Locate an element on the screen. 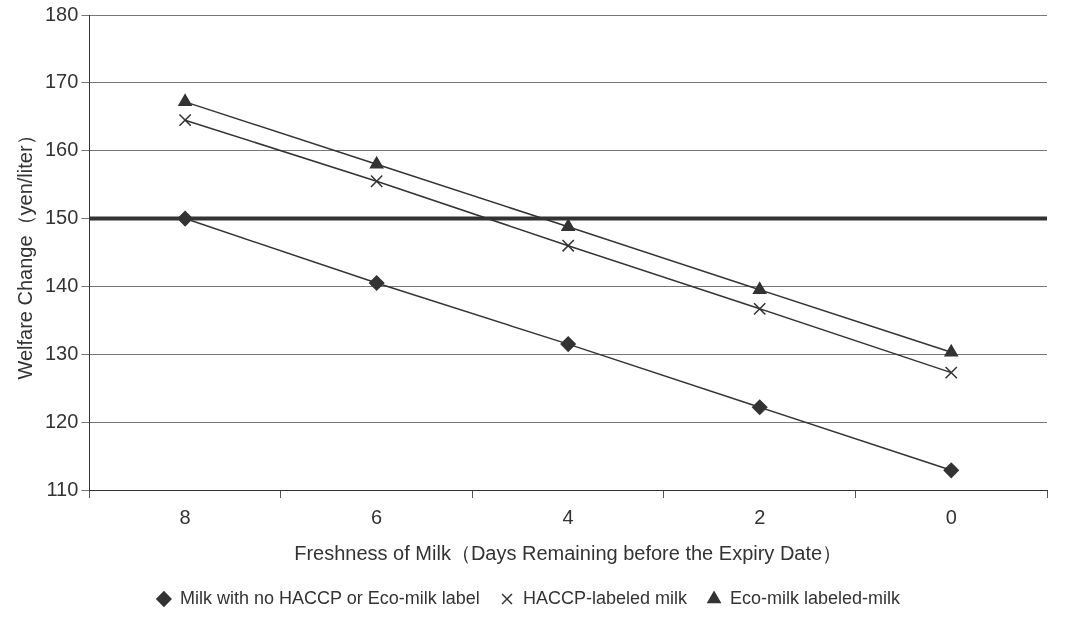 This screenshot has height=628, width=1067. y-tick-label: 150 is located at coordinates (61, 217).